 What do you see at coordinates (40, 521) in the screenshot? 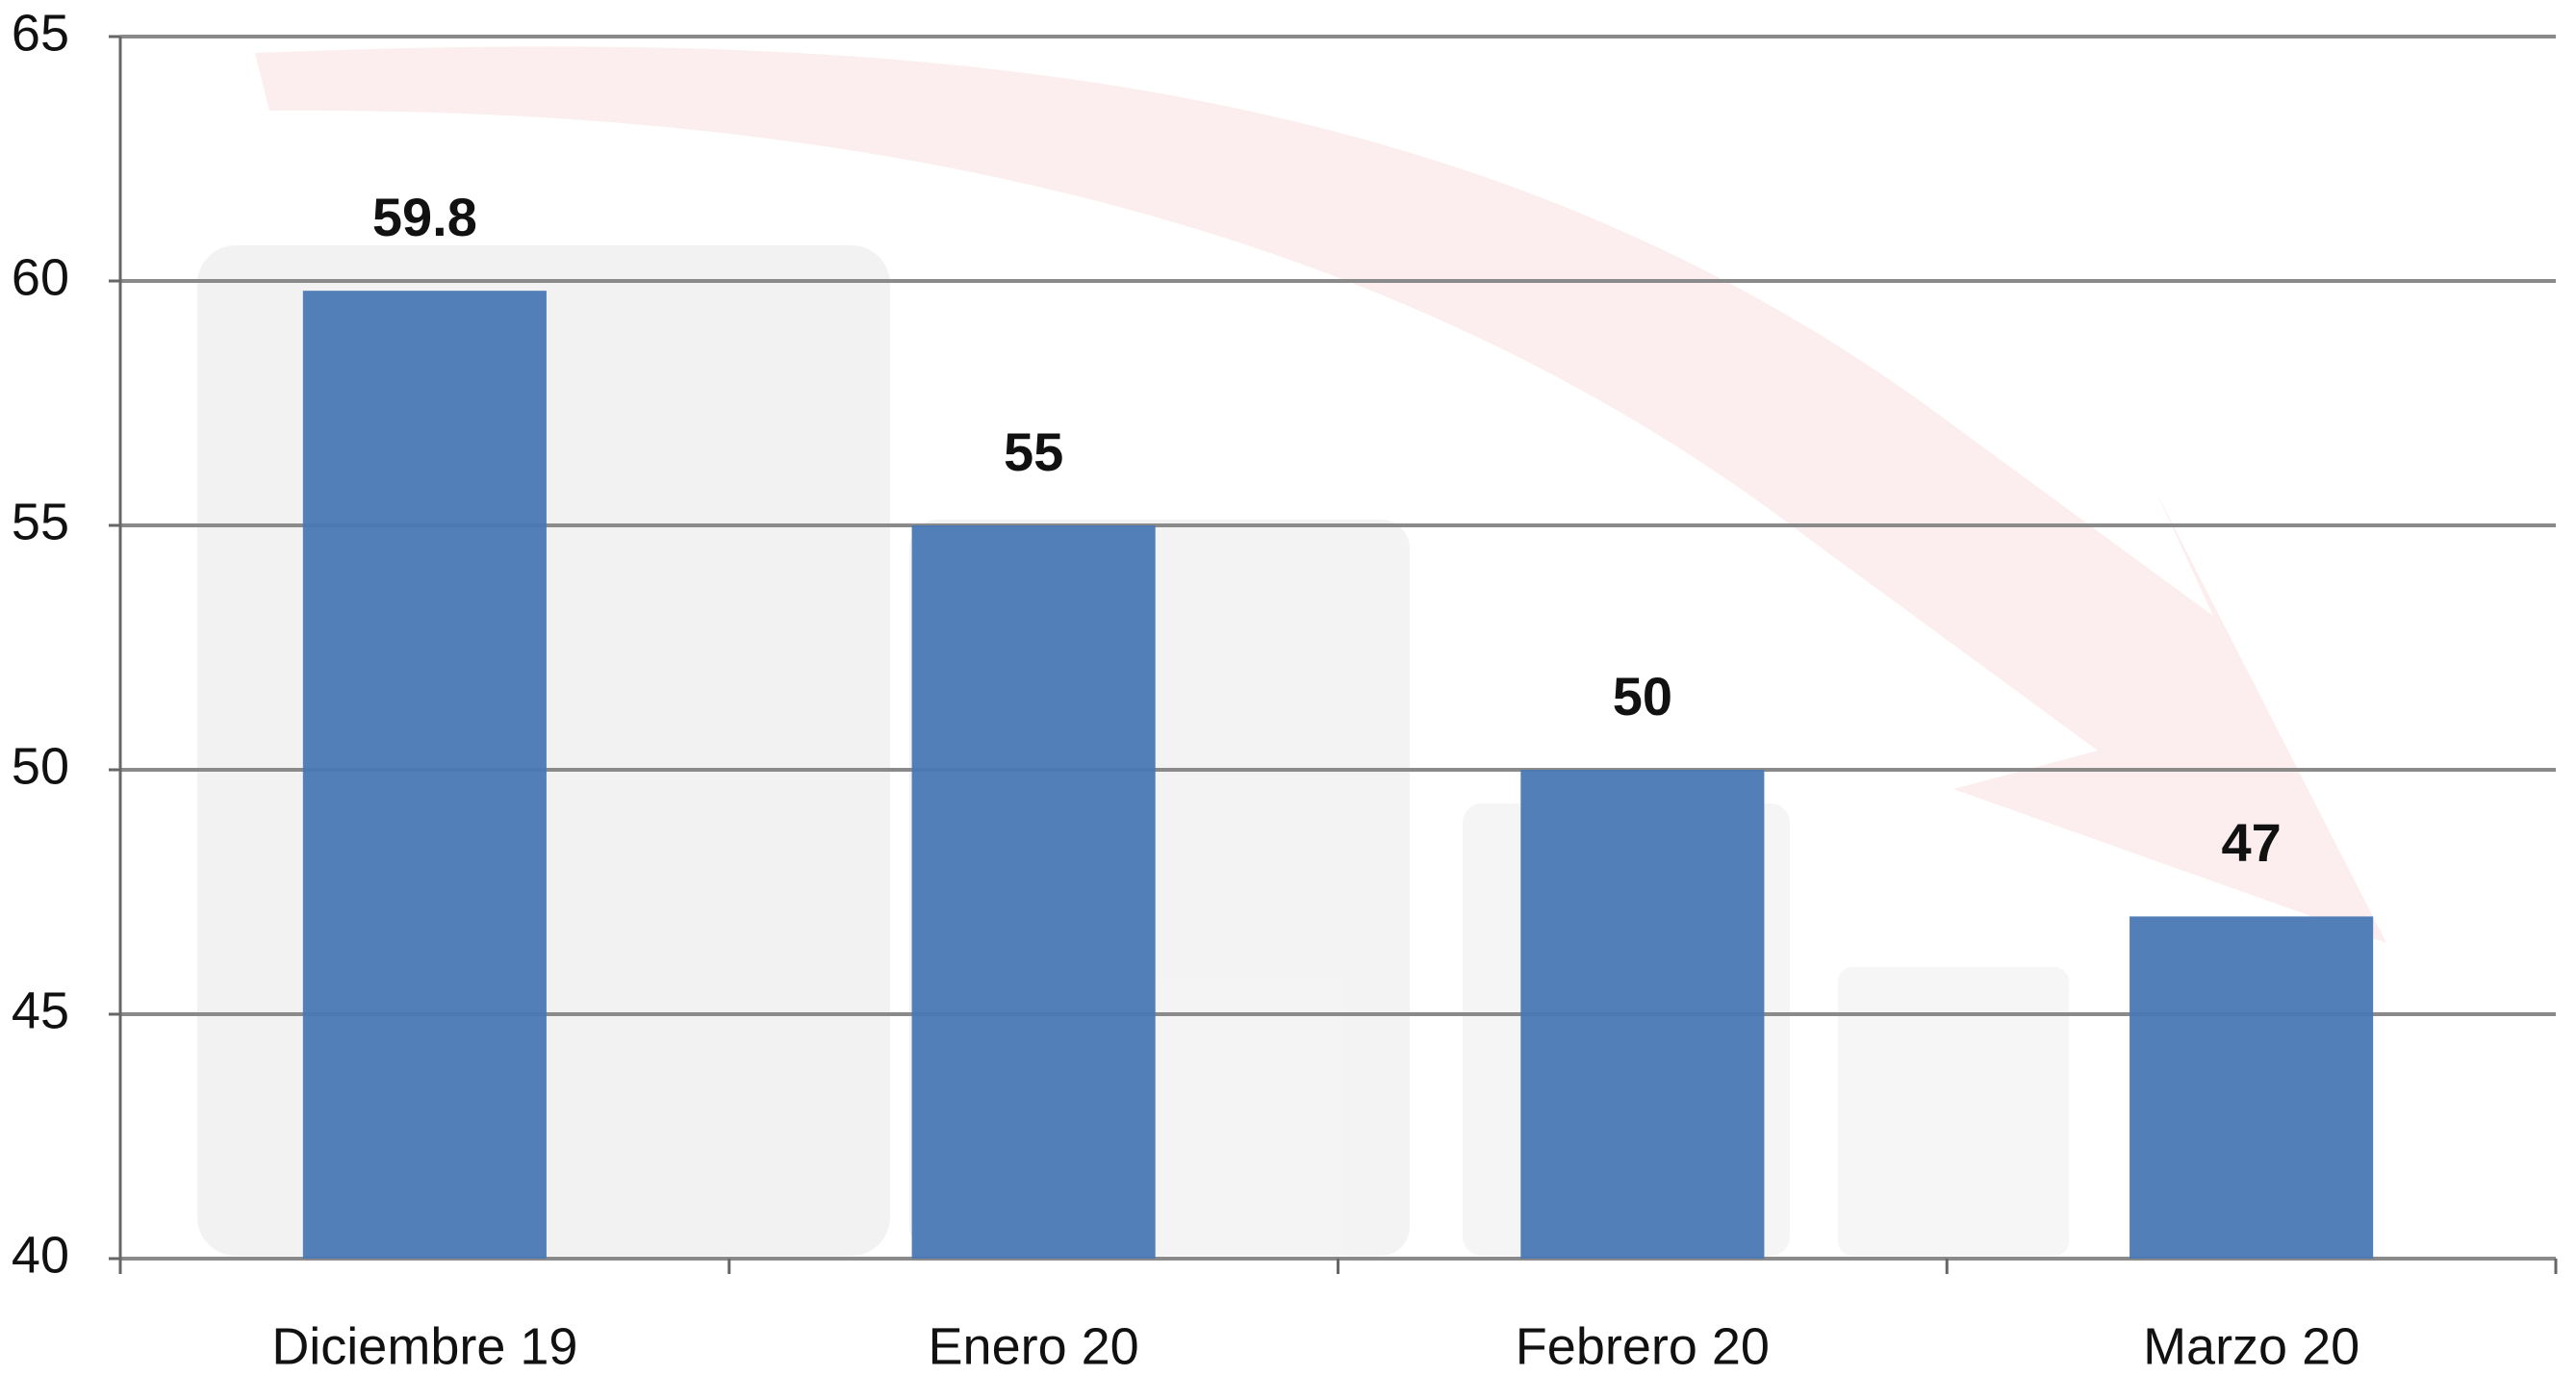
I see `y-tick-label: 55` at bounding box center [40, 521].